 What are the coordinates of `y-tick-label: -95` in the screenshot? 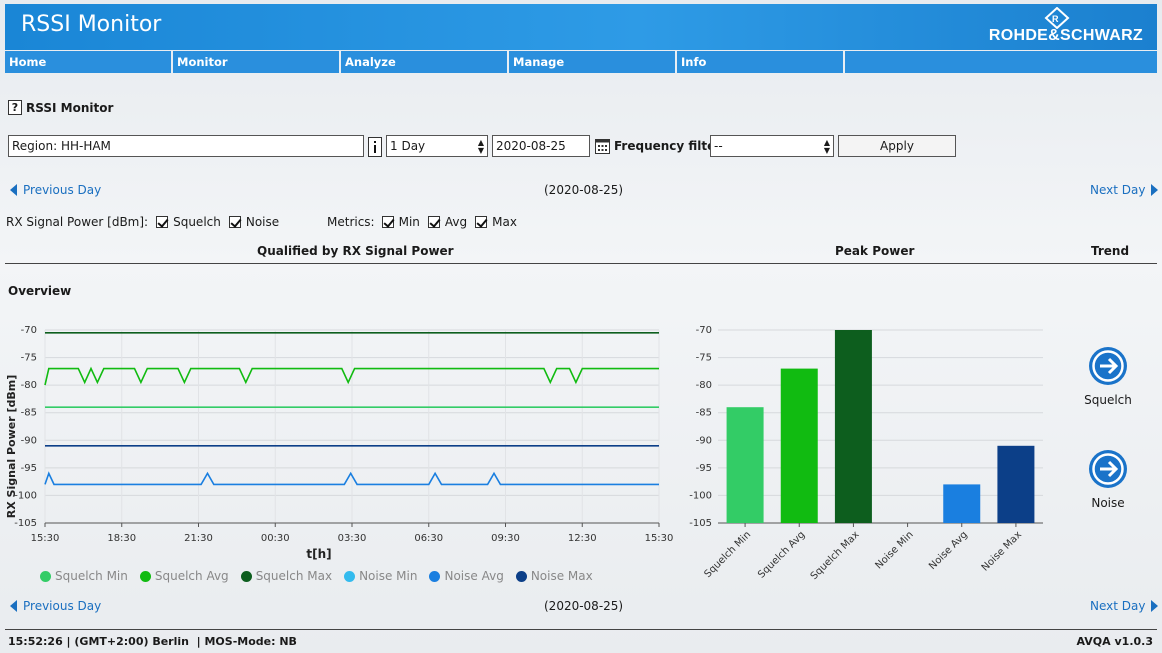 It's located at (29, 468).